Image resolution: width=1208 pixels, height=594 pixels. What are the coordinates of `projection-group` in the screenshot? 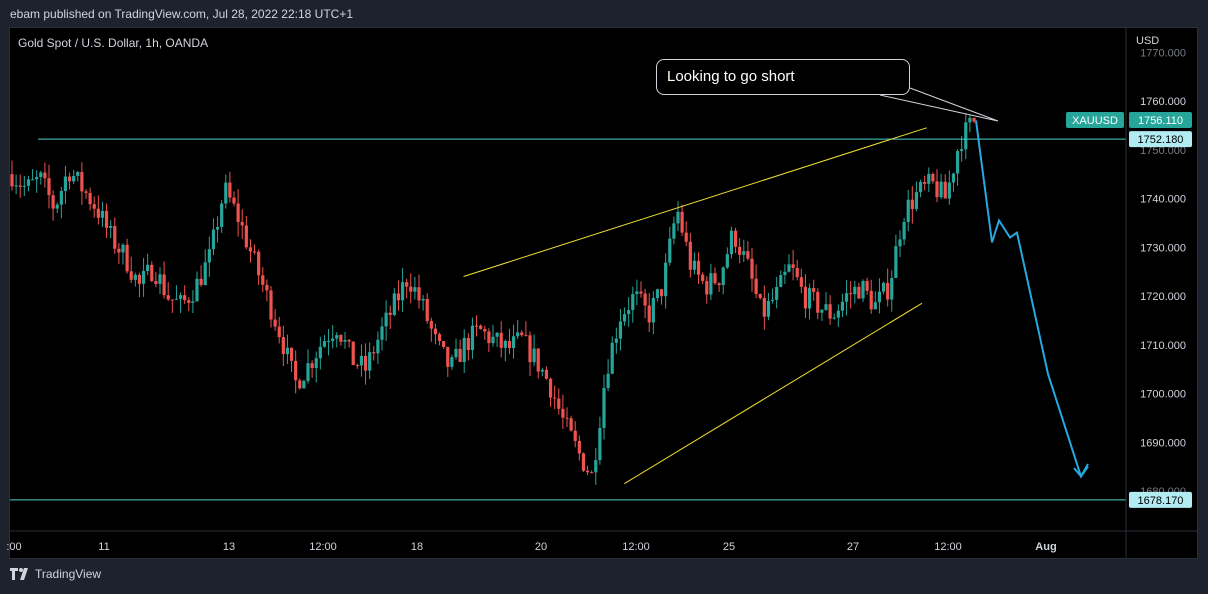 It's located at (1032, 299).